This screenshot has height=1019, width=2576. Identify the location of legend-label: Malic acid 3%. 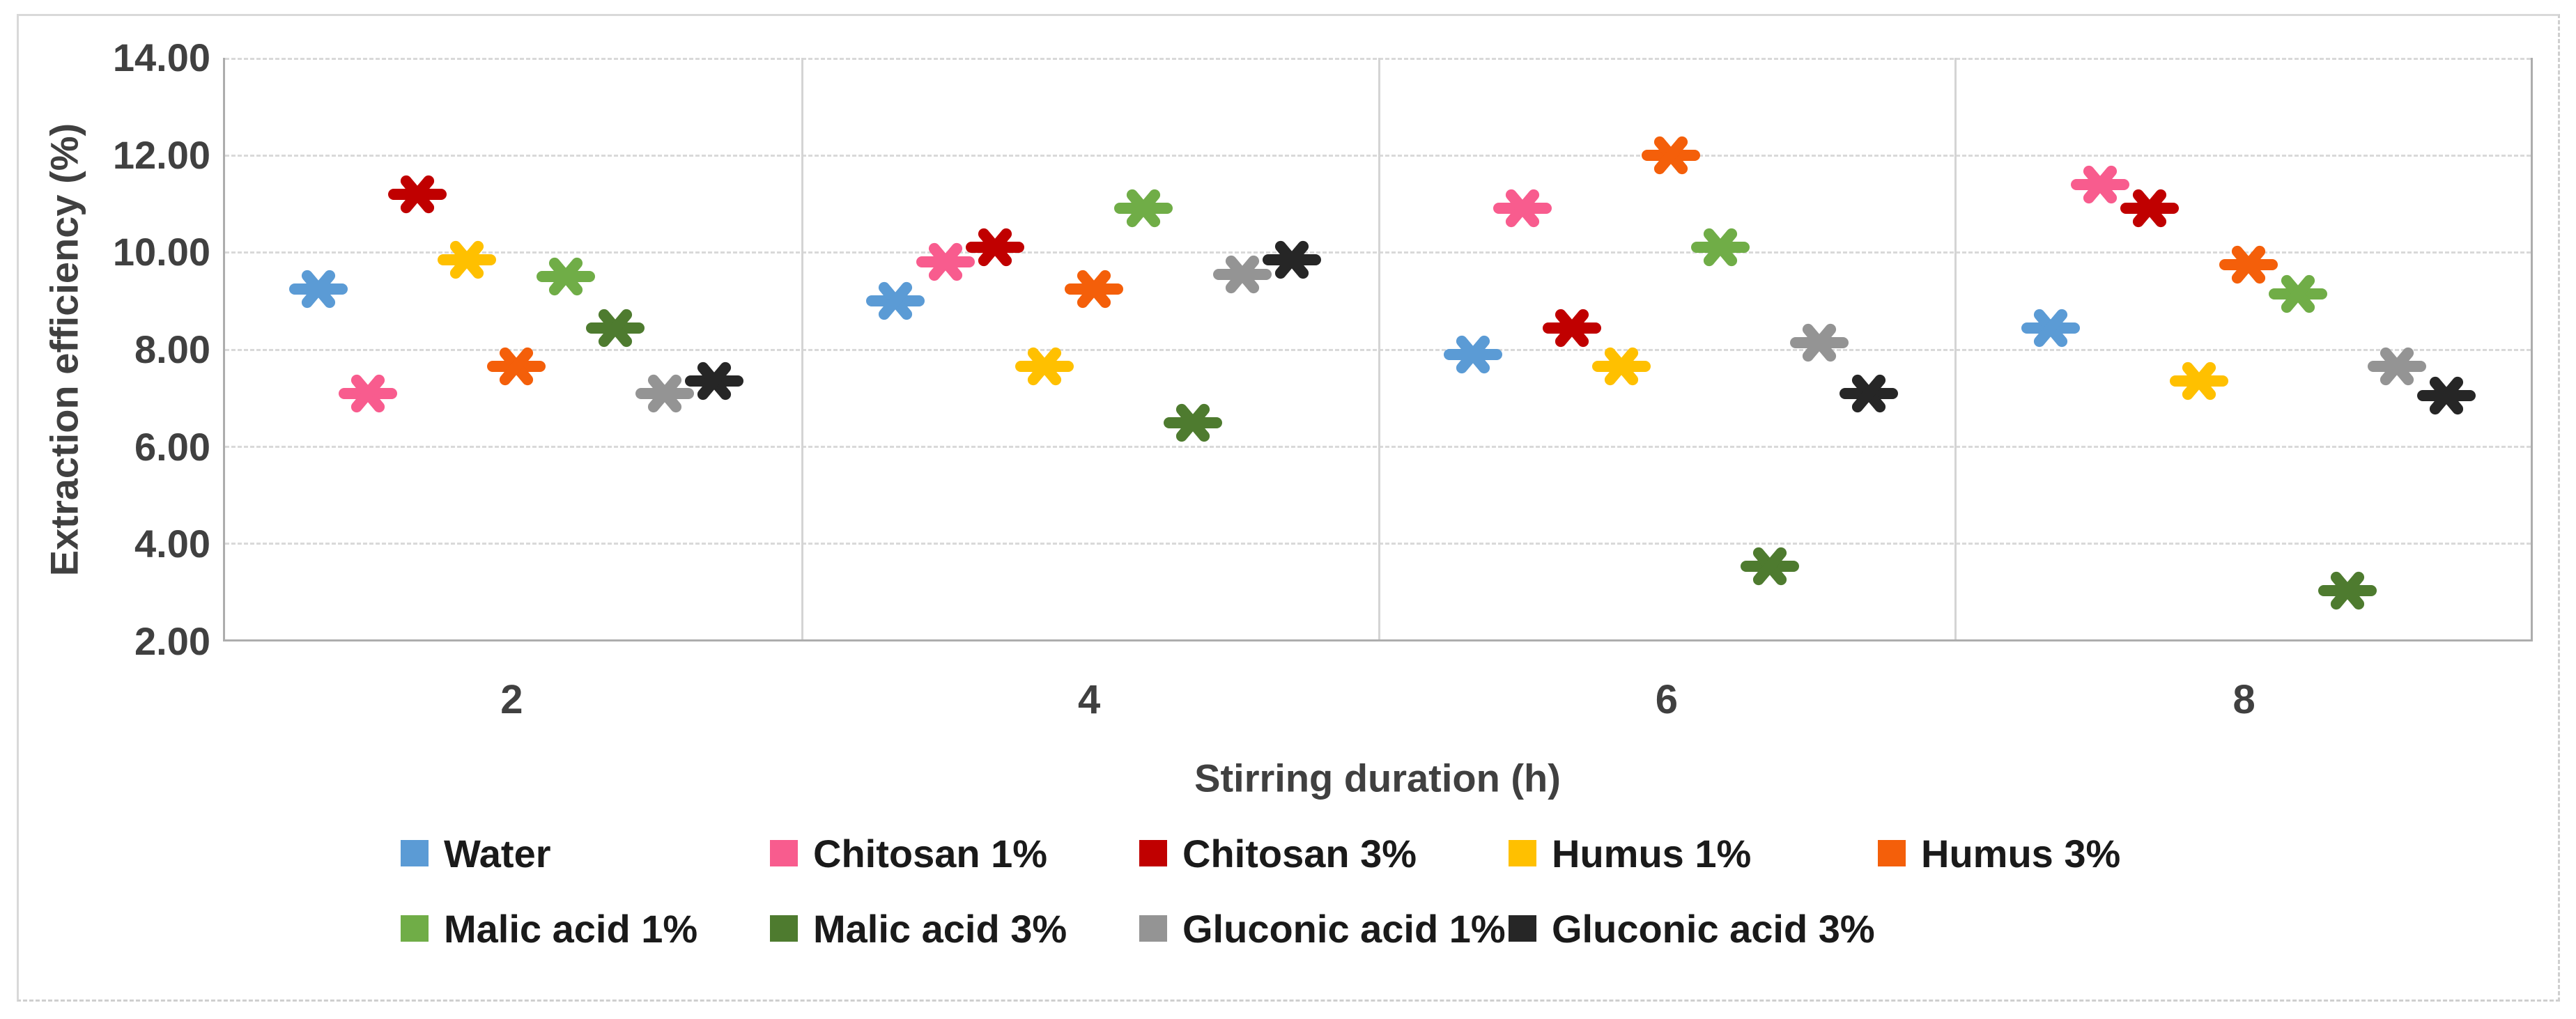
(940, 928).